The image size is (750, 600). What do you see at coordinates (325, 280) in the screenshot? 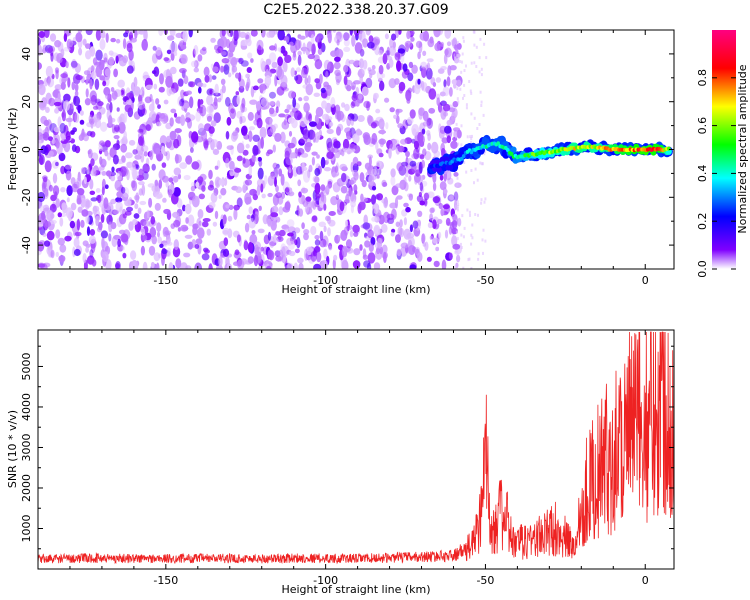
I see `x-tick-label: -100` at bounding box center [325, 280].